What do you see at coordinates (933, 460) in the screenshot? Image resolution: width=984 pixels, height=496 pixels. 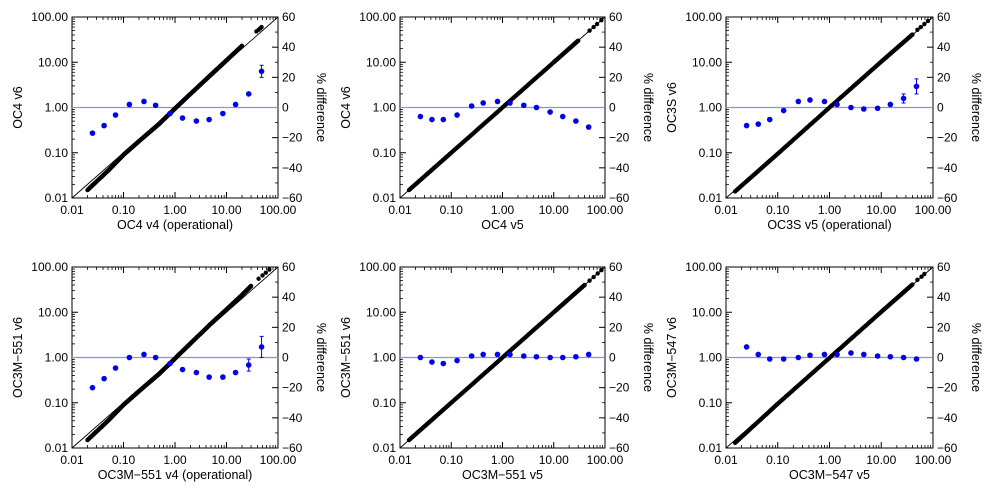 I see `x-tick-label: 100.00` at bounding box center [933, 460].